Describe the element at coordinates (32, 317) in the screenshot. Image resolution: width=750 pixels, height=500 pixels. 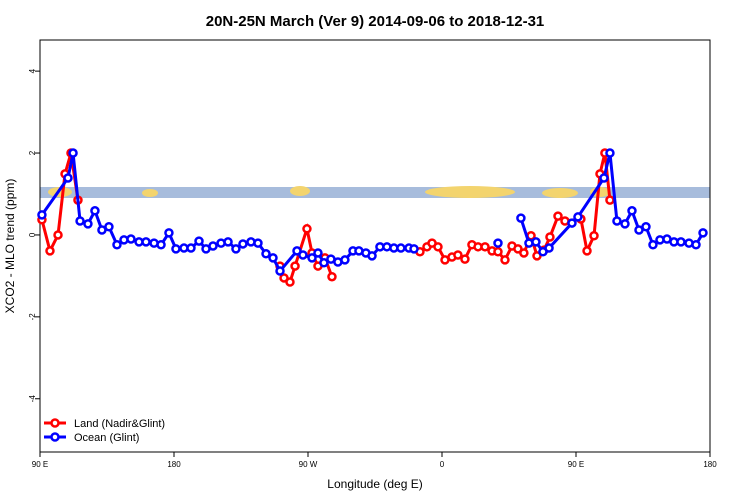
I see `y-tick-label: -2` at that location.